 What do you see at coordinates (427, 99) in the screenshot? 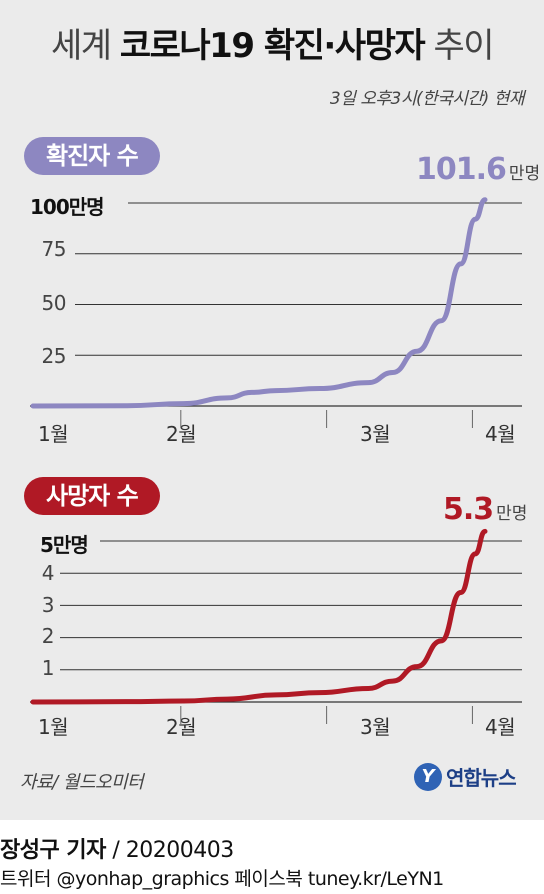
I see `as-of-note: 3일 오후3시(한국시간) 현재` at bounding box center [427, 99].